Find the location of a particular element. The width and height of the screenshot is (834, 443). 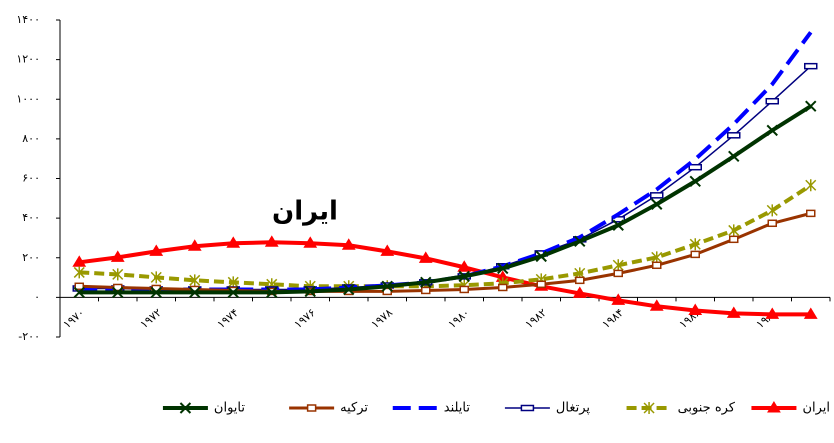

legend-label: تایوان is located at coordinates (229, 408).